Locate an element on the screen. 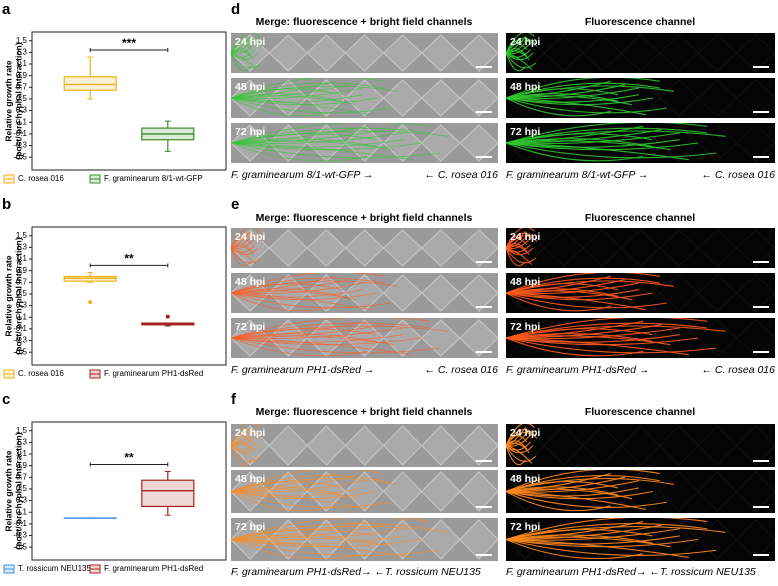 This screenshot has height=586, width=778. legend-label: F. graminearum 8/1-wt-GFP is located at coordinates (153, 178).